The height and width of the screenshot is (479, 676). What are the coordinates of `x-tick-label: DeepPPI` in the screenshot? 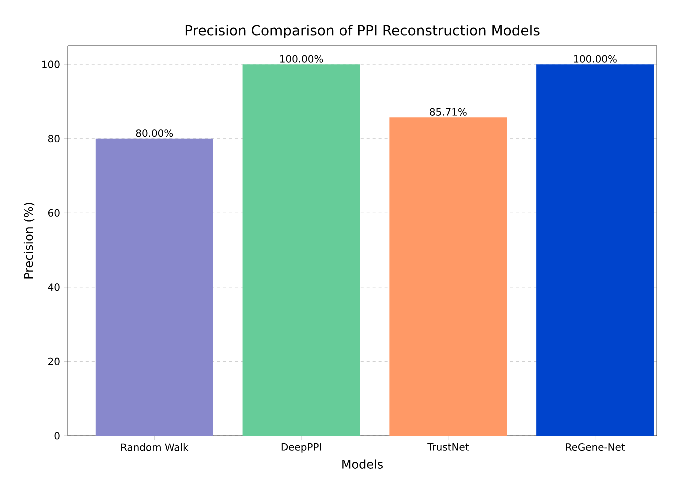 It's located at (302, 448).